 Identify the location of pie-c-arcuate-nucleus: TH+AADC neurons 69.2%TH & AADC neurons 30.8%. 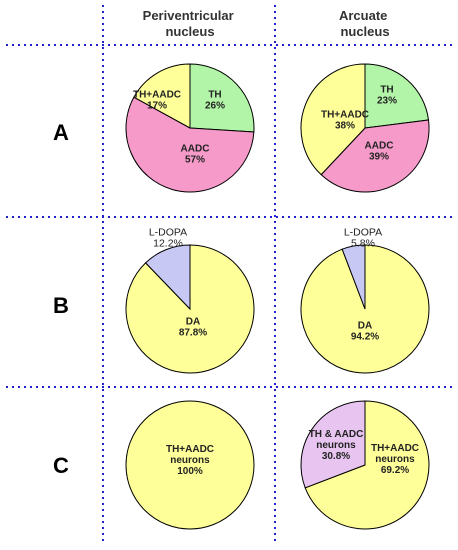
(365, 465).